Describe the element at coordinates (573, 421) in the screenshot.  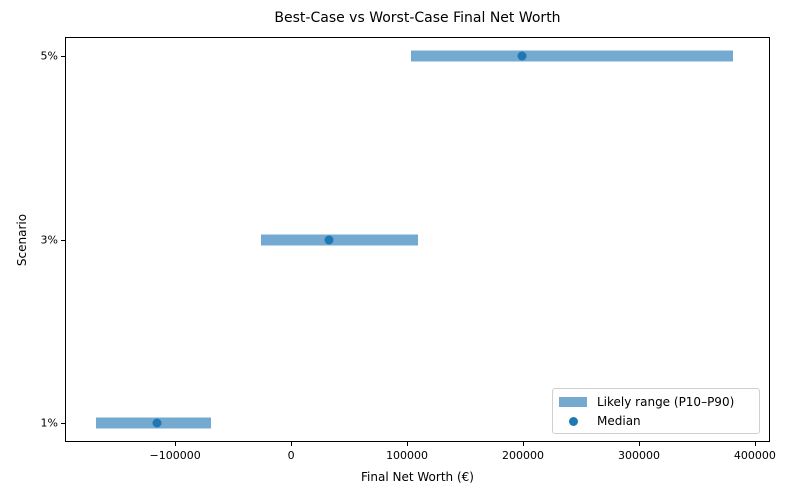
I see `median-dot-icon` at that location.